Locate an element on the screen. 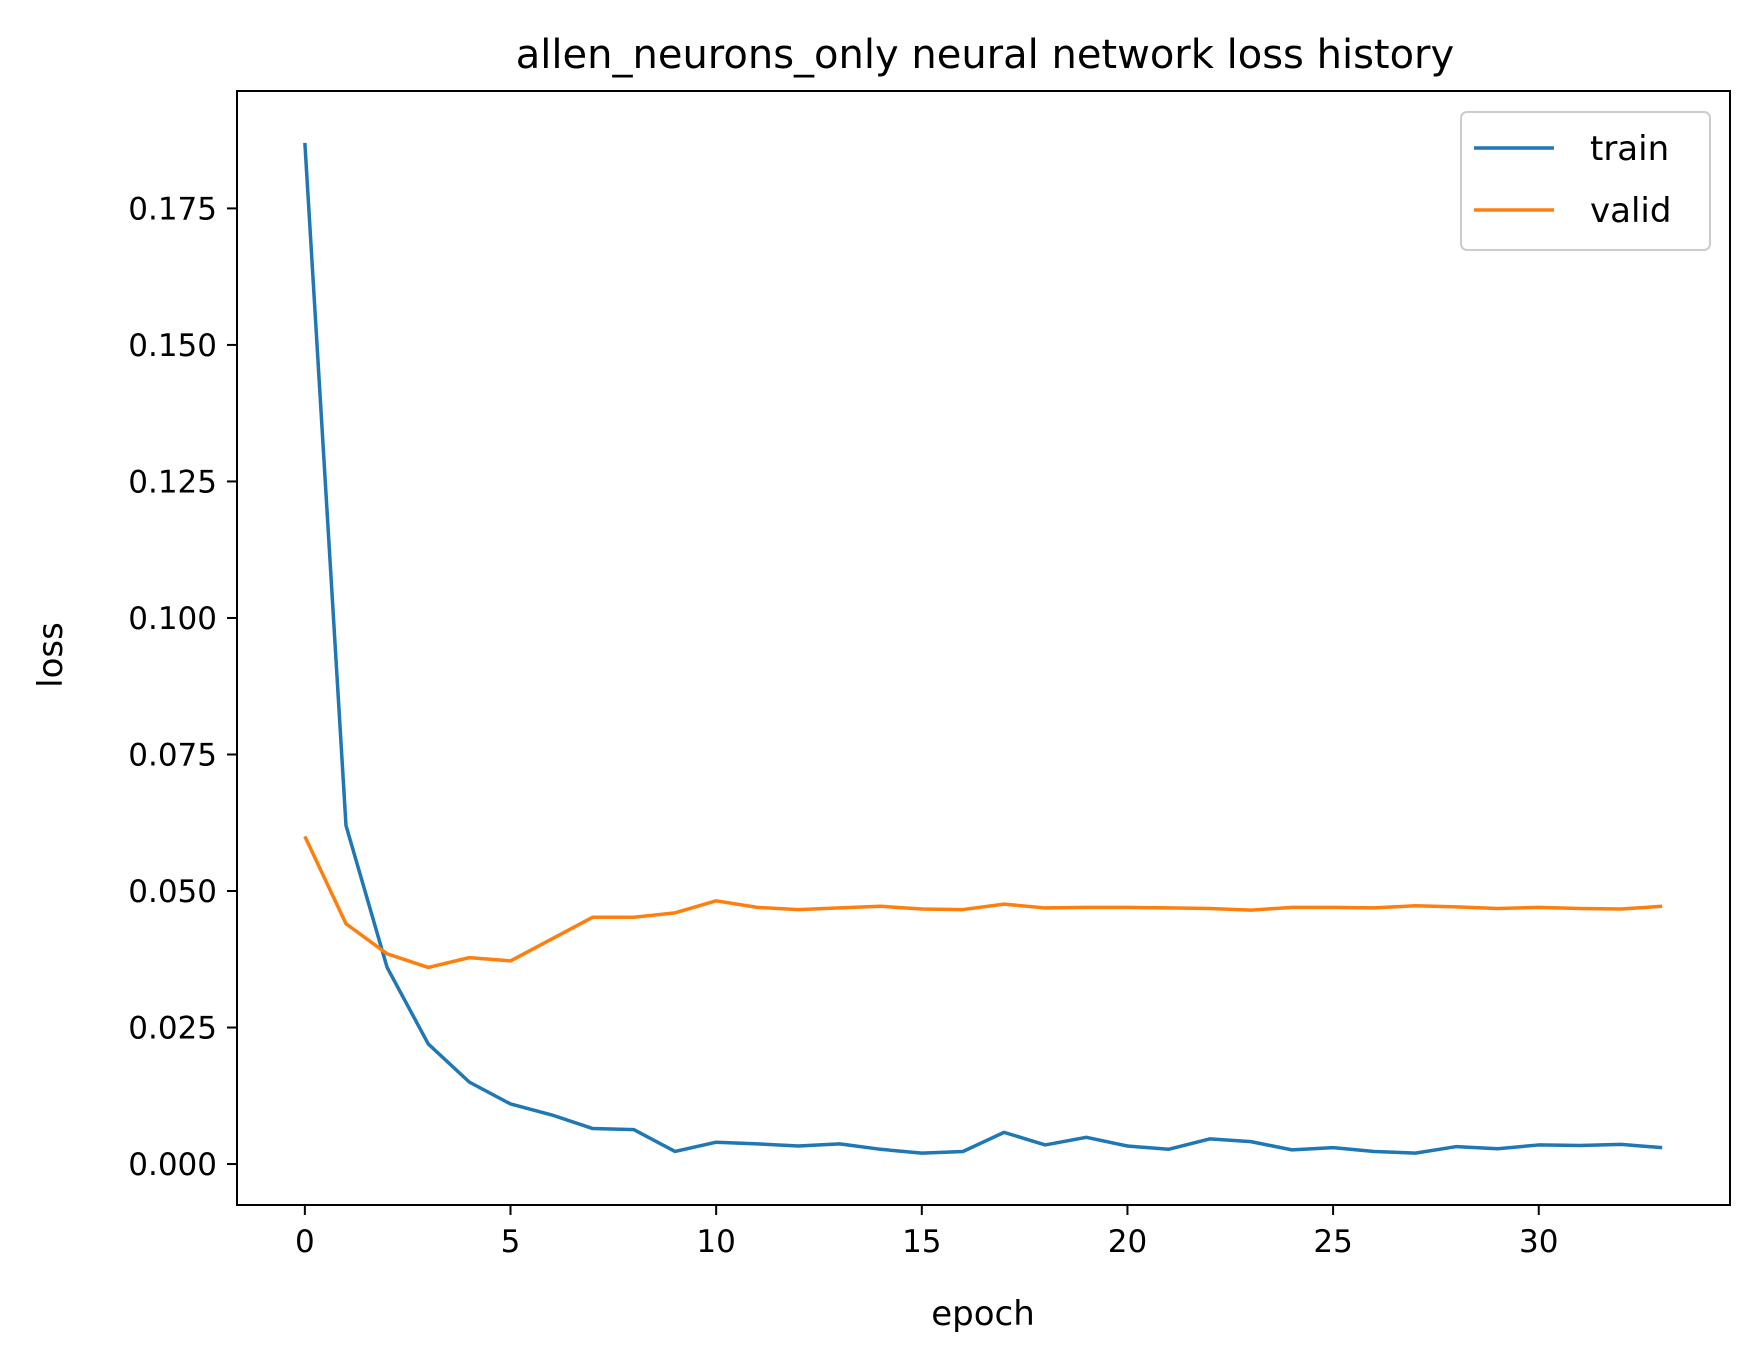 This screenshot has width=1755, height=1361. x-axis: 0 5 10 15 20 25 30 is located at coordinates (926, 1232).